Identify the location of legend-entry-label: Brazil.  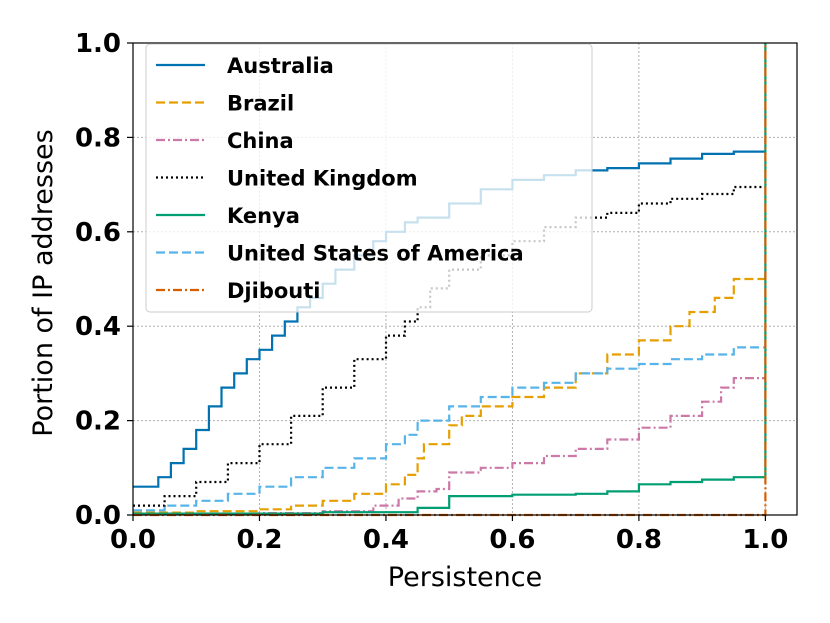
(260, 104).